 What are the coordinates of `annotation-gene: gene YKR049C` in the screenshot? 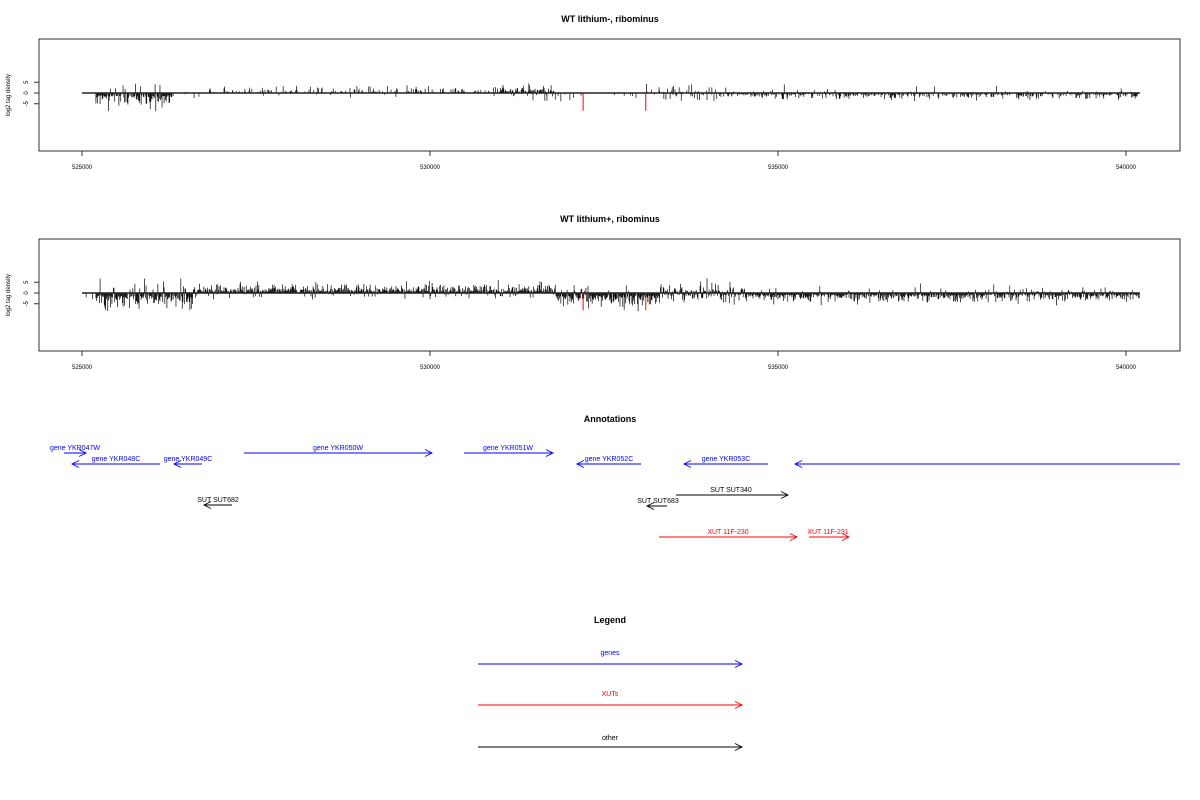 It's located at (188, 462).